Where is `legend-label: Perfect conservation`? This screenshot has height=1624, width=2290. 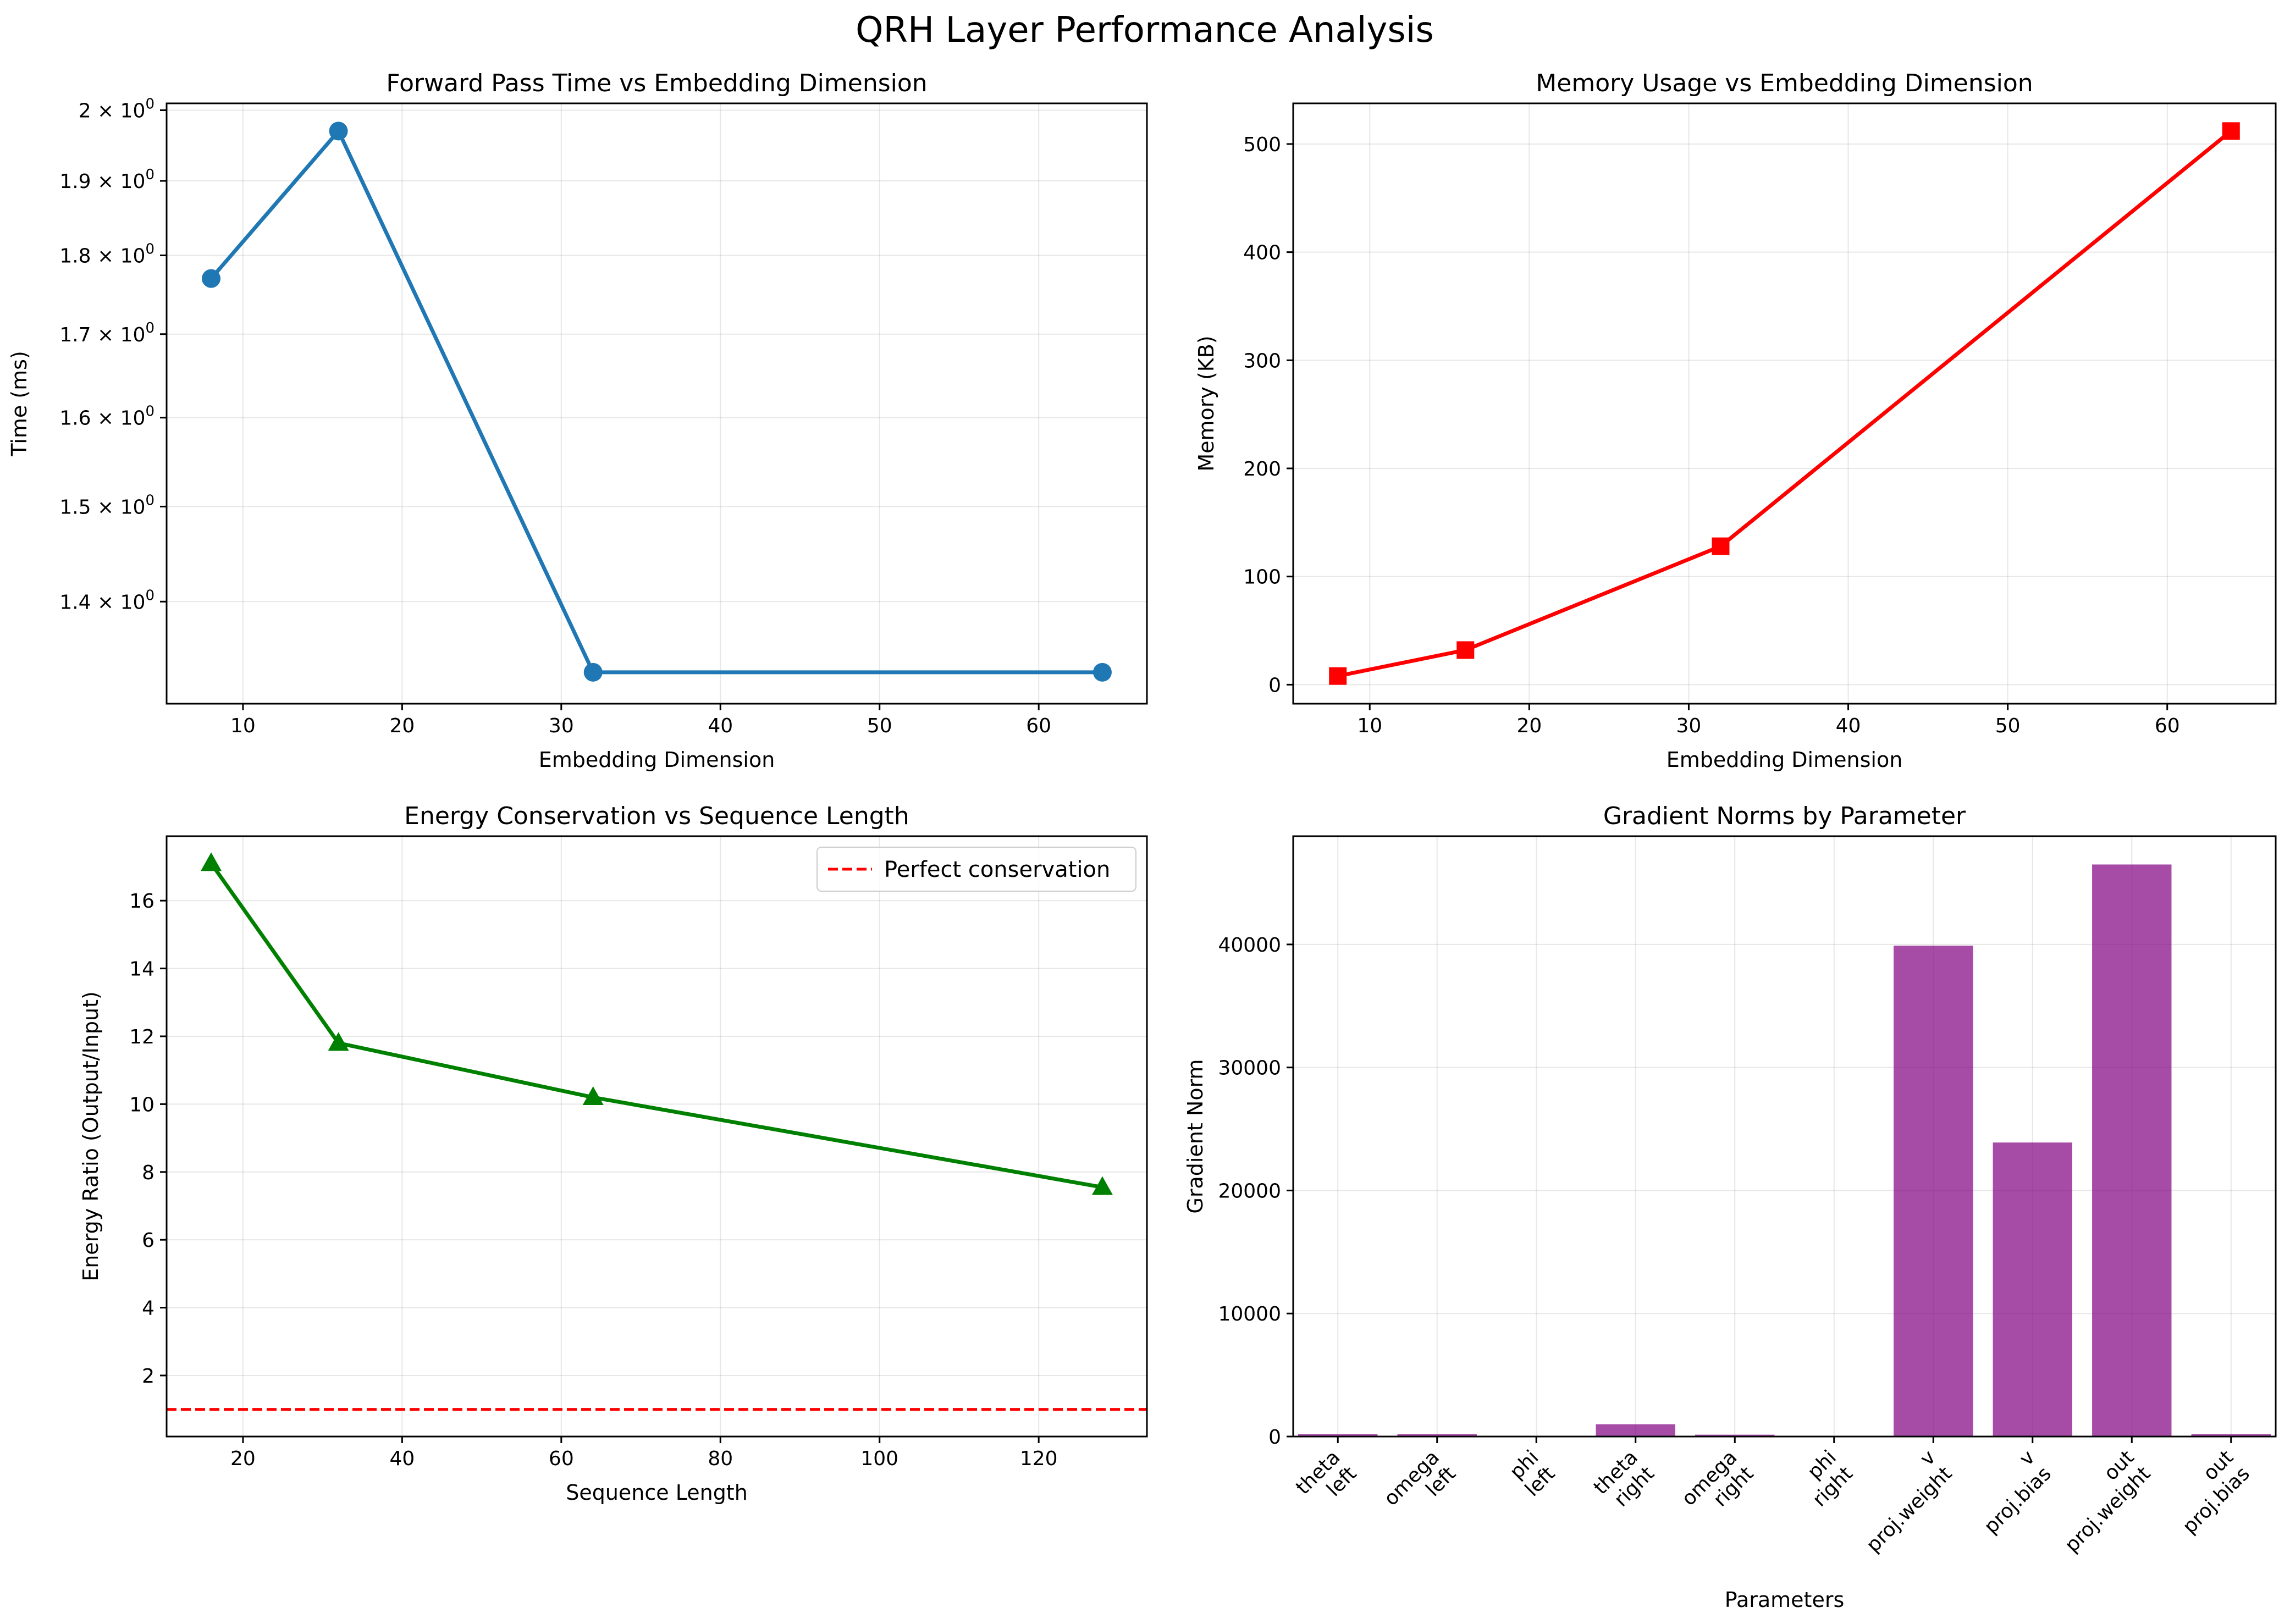 legend-label: Perfect conservation is located at coordinates (997, 869).